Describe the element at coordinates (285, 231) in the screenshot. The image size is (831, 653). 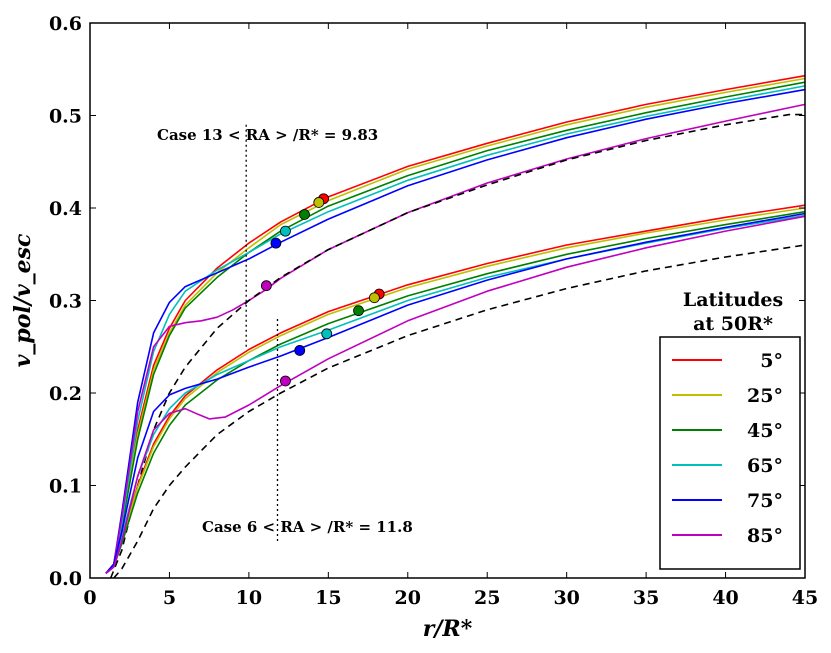
I see `alfven-point-case-13-65deg` at that location.